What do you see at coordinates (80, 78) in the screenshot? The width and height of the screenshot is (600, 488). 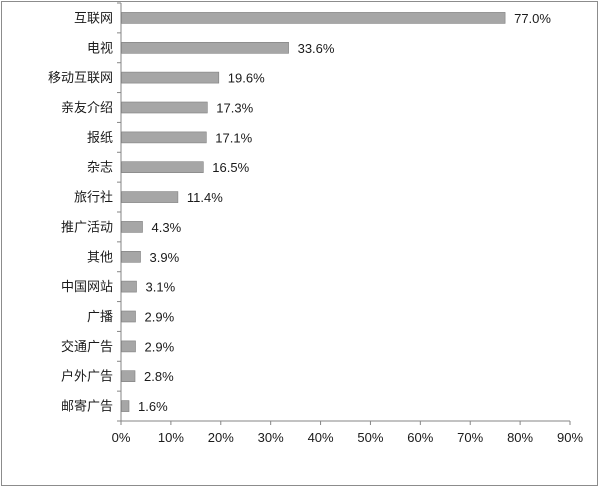 I see `category-label: 移动互联网` at bounding box center [80, 78].